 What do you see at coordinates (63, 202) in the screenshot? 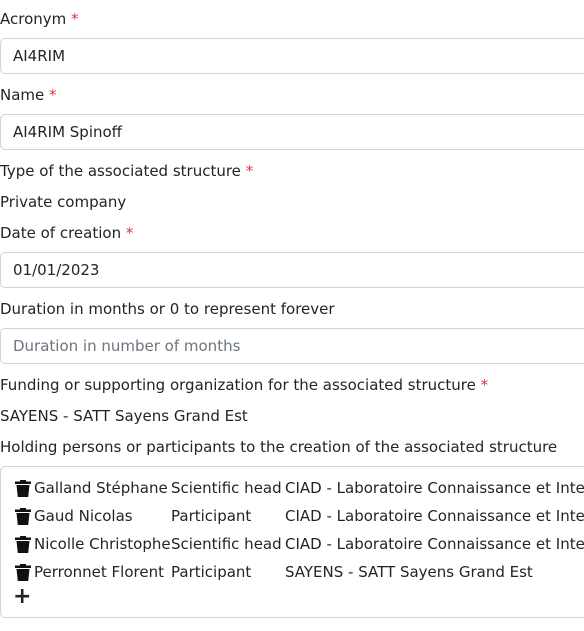
I see `type-value: Private company` at bounding box center [63, 202].